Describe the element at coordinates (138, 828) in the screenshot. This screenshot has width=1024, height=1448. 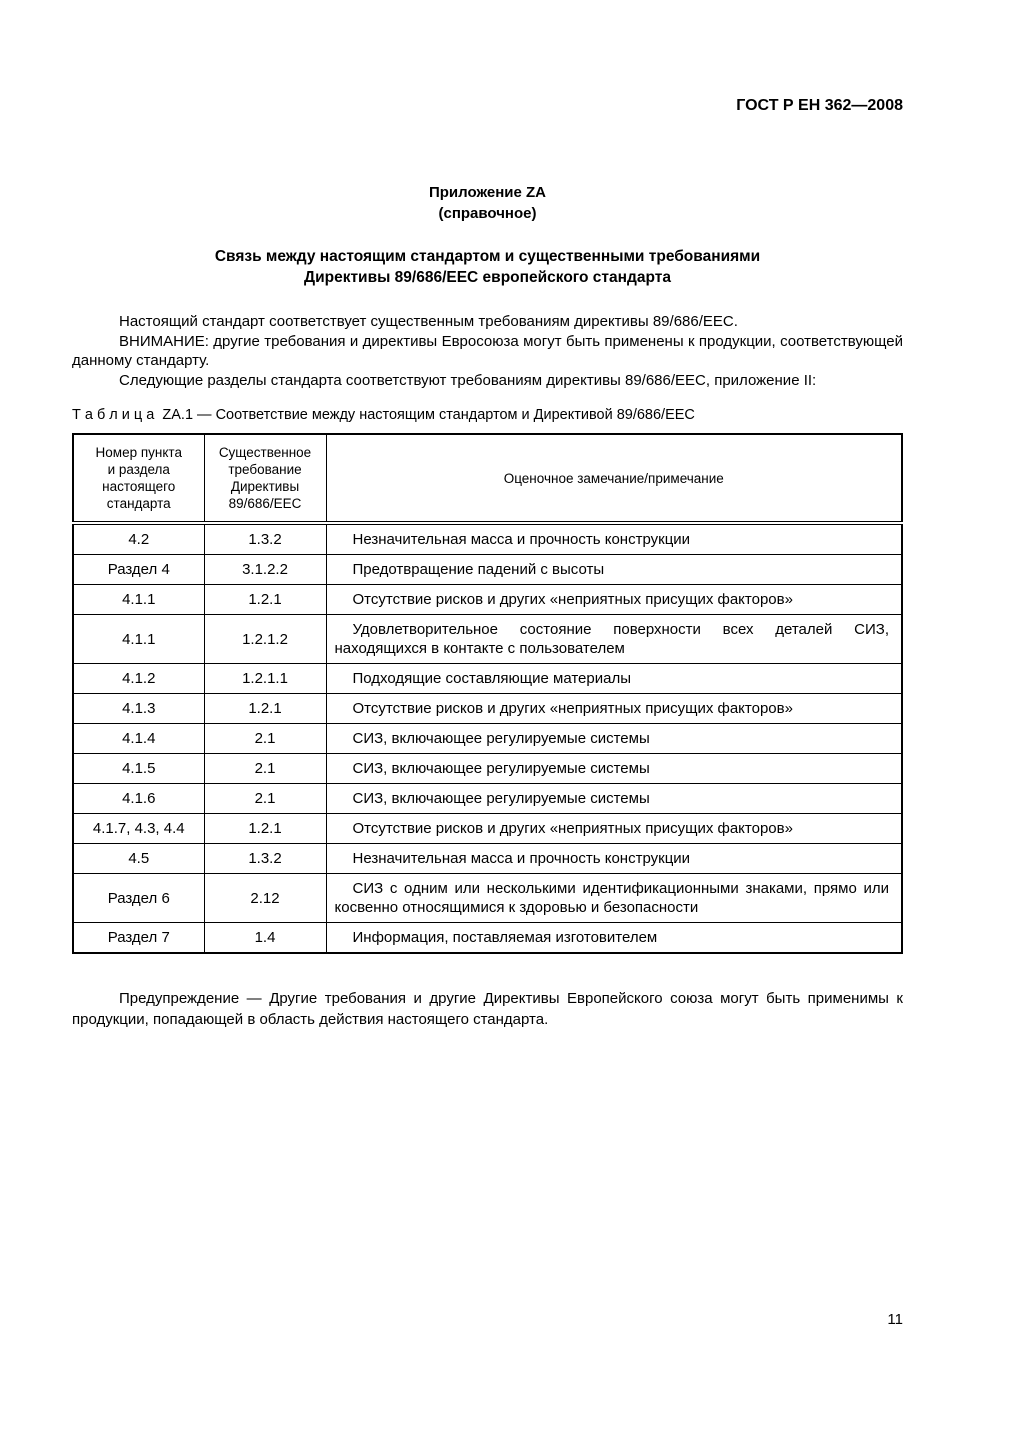
I see `cell-clause: 4.1.7, 4.3, 4.4` at that location.